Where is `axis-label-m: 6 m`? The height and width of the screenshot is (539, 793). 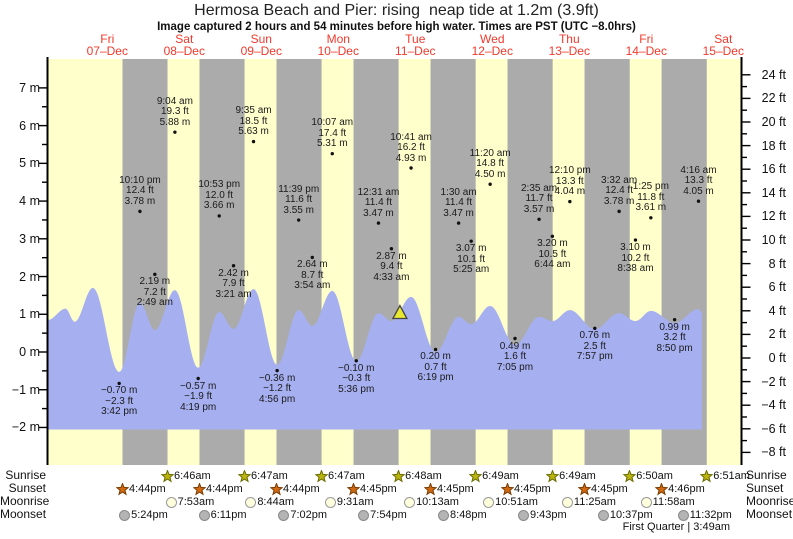
axis-label-m: 6 m is located at coordinates (29, 125).